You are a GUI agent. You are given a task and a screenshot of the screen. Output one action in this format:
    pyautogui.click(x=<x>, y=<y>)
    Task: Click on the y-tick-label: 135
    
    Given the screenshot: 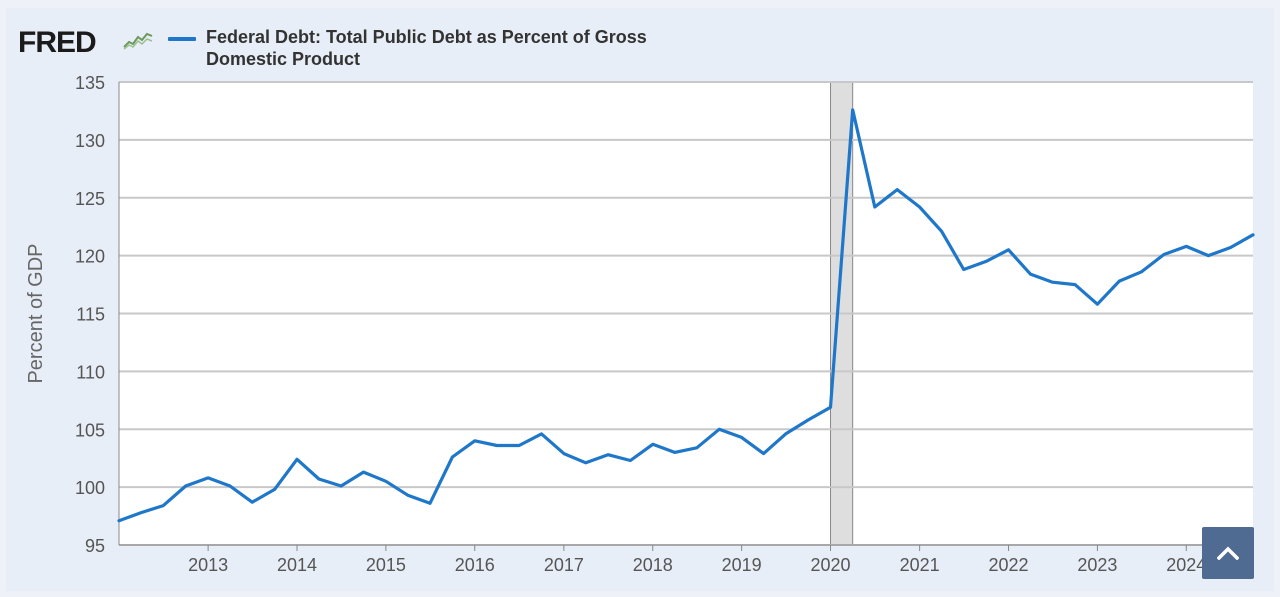 What is the action you would take?
    pyautogui.click(x=90, y=83)
    